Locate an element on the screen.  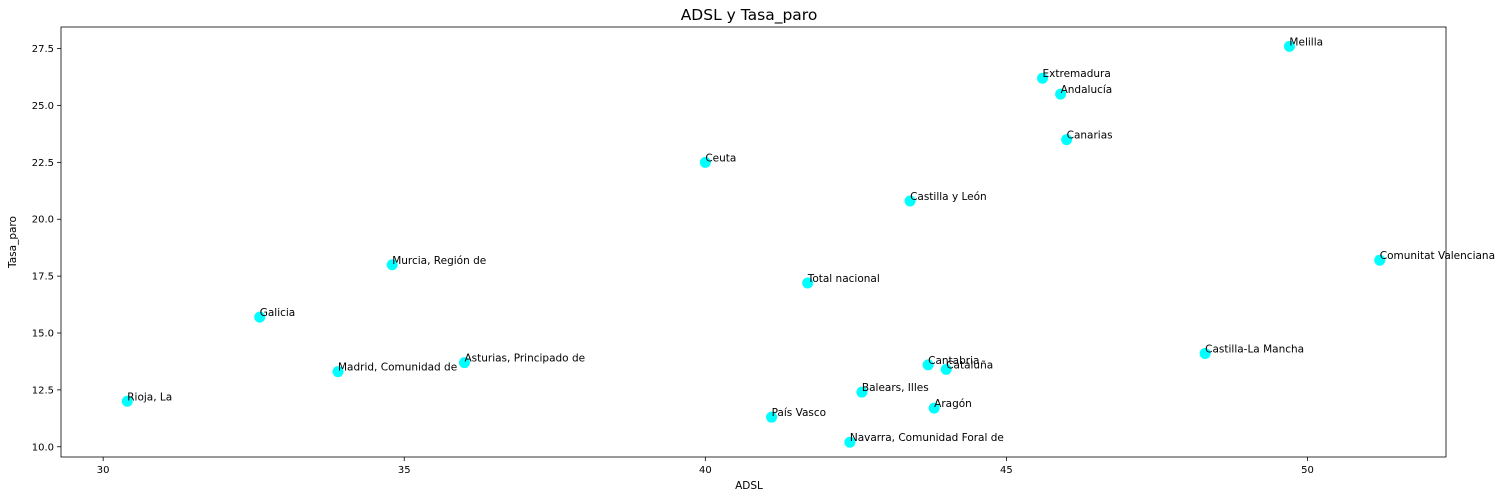
point-label: Castilla y León is located at coordinates (948, 197).